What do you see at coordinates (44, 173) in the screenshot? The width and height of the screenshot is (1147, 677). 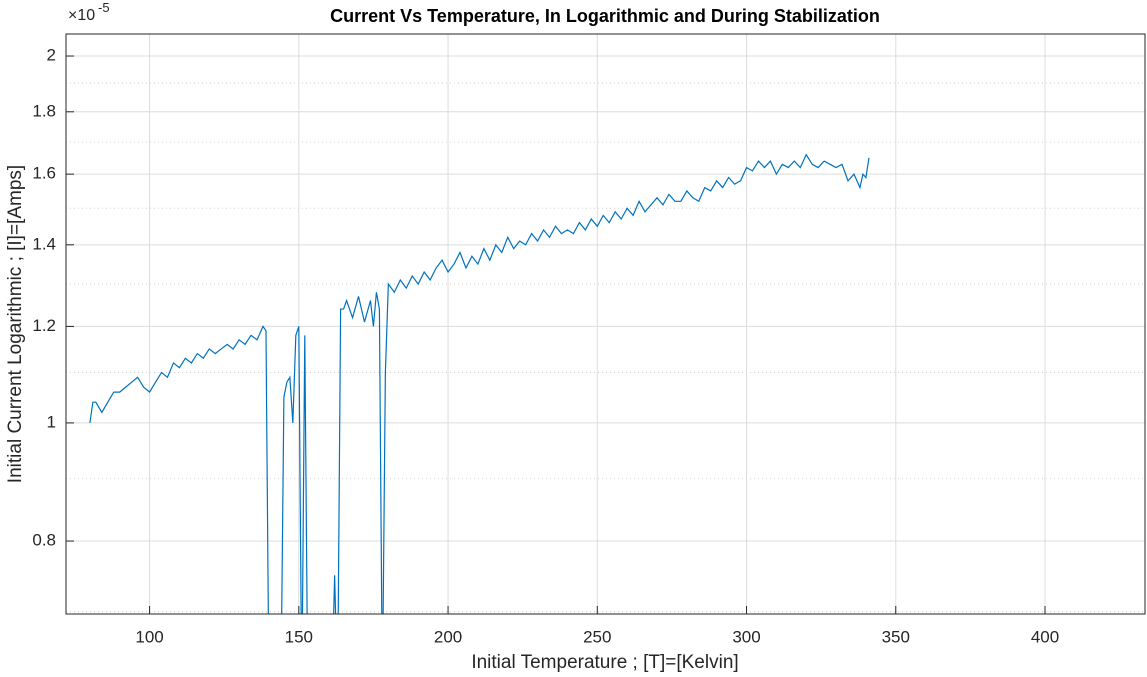 I see `y-tick-label: 1.6` at bounding box center [44, 173].